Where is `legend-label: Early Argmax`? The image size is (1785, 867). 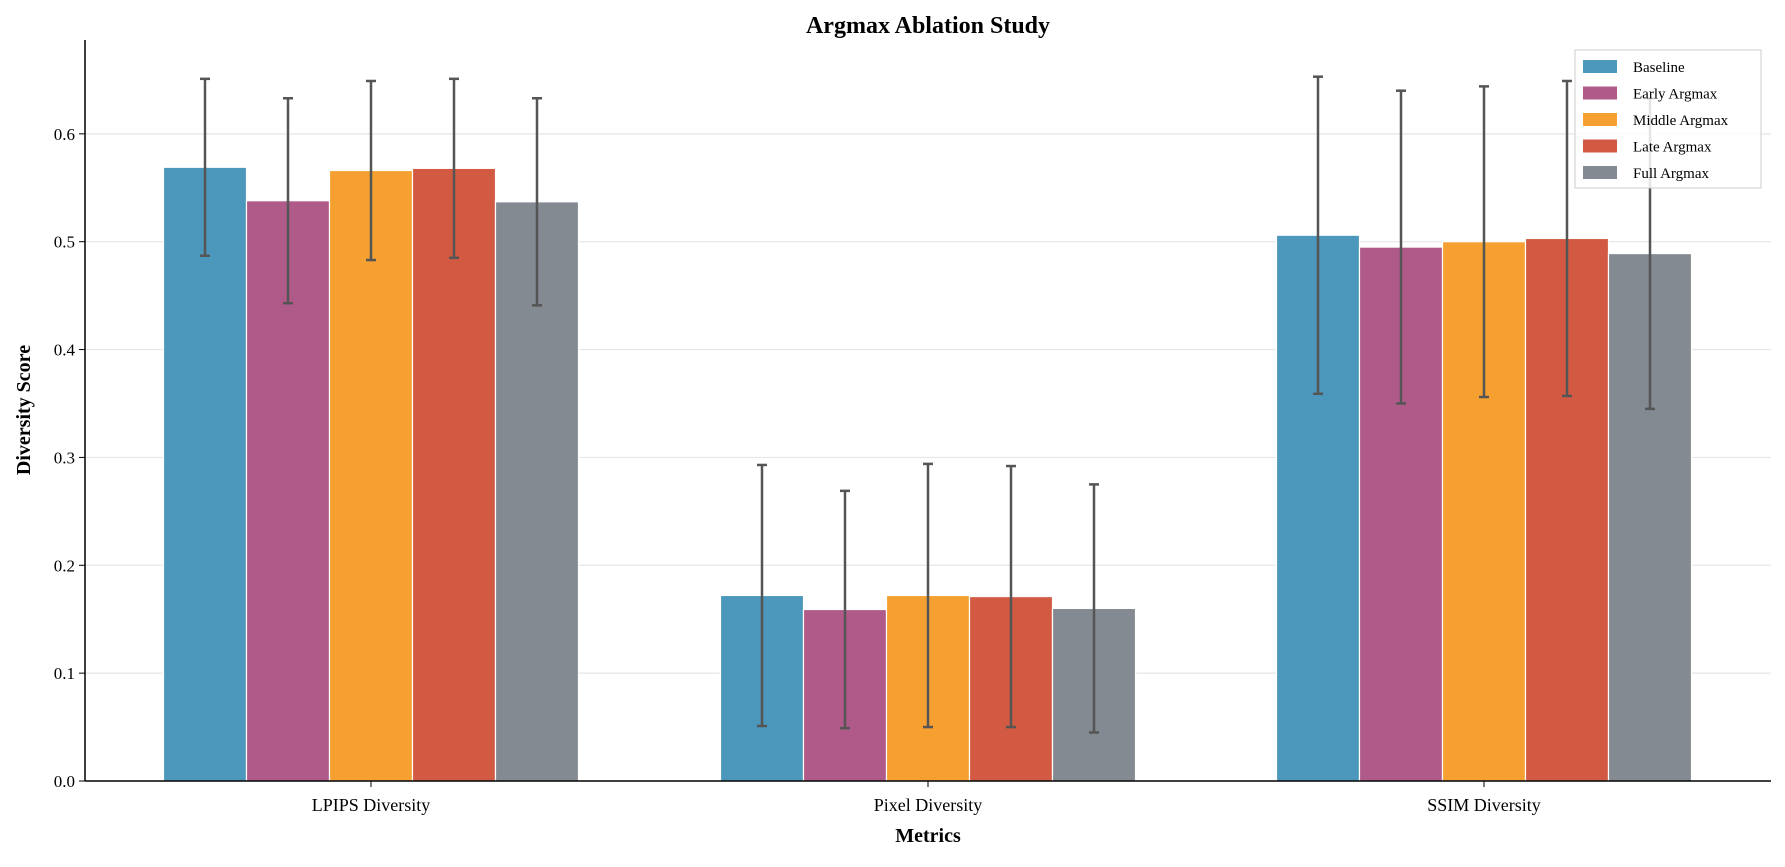
legend-label: Early Argmax is located at coordinates (1675, 95).